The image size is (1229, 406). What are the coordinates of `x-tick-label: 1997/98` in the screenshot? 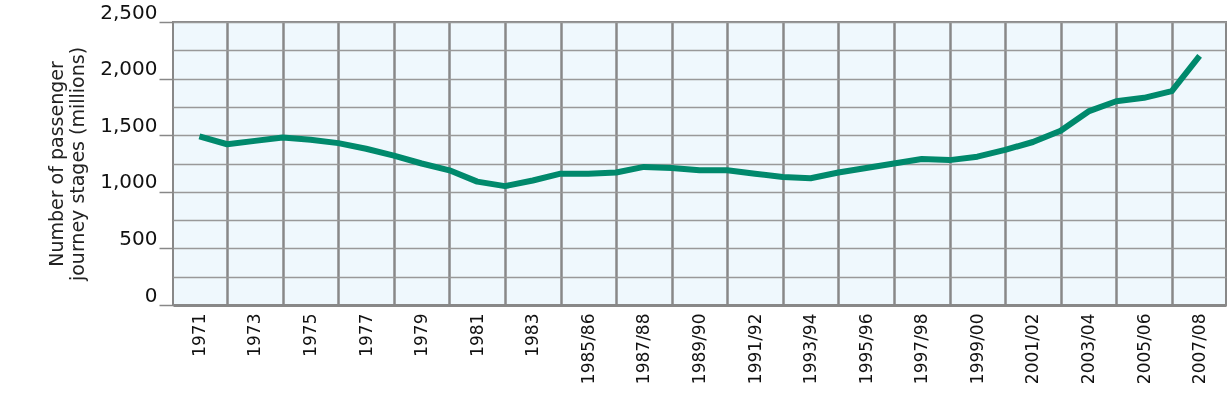 It's located at (921, 349).